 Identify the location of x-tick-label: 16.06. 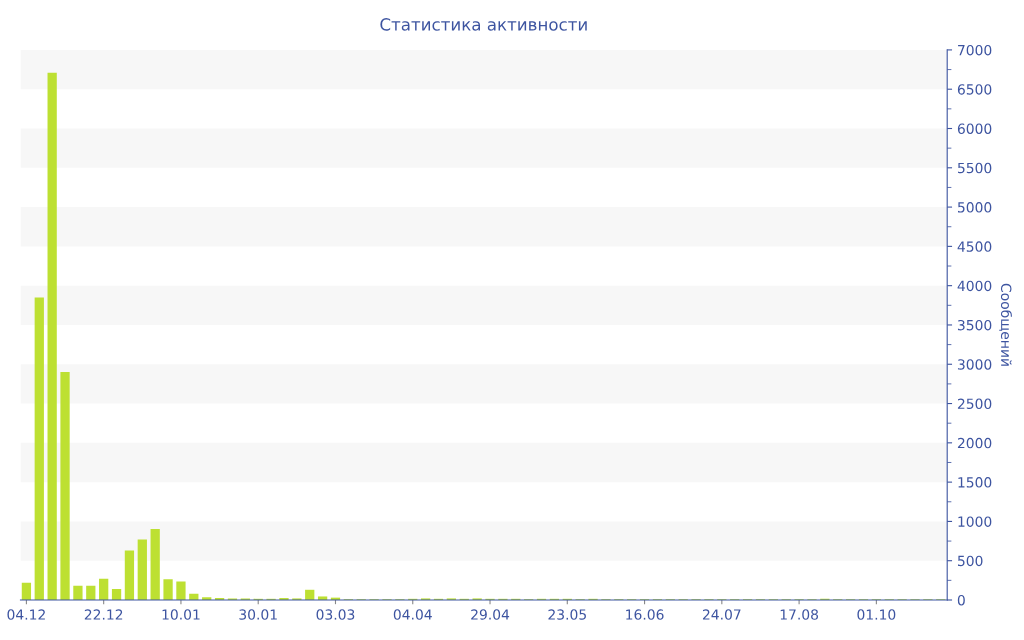
(645, 614).